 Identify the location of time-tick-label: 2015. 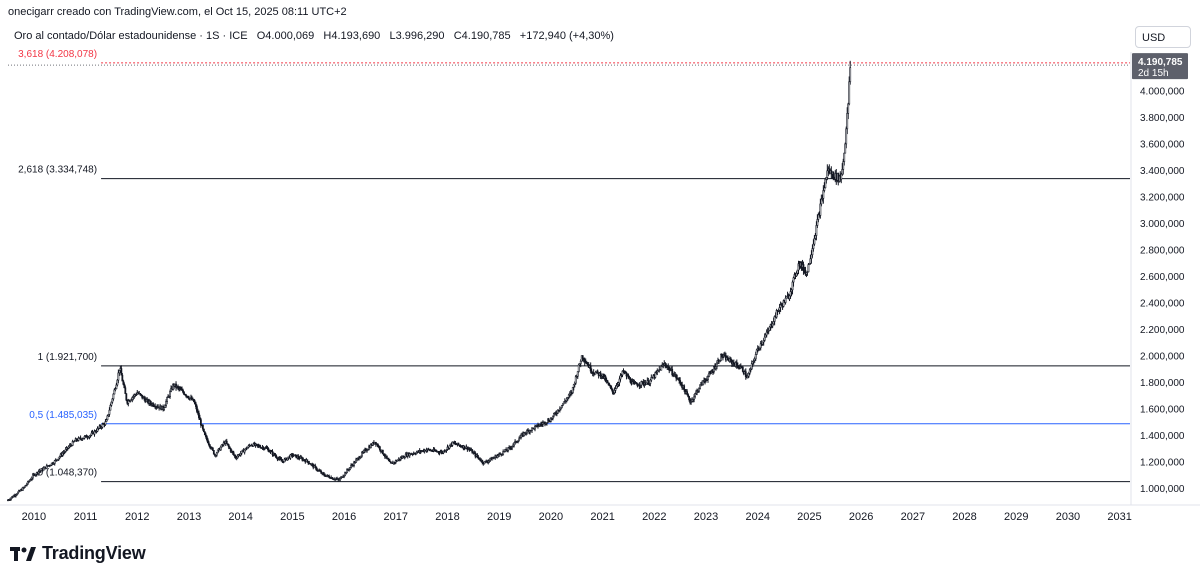
(292, 517).